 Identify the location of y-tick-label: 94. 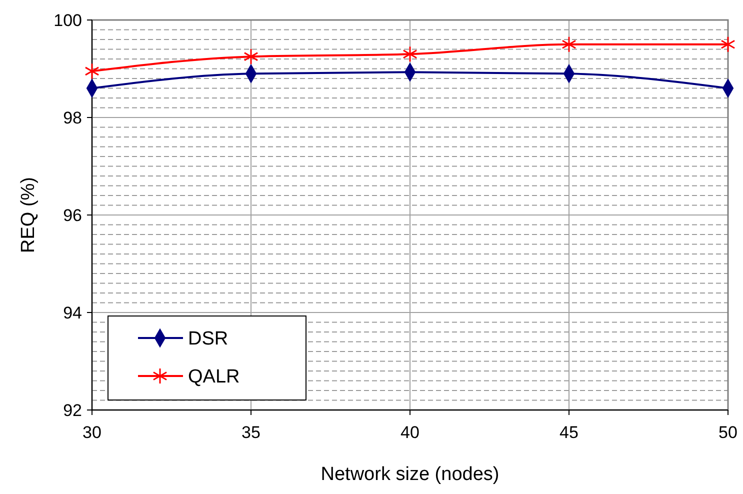
(72, 312).